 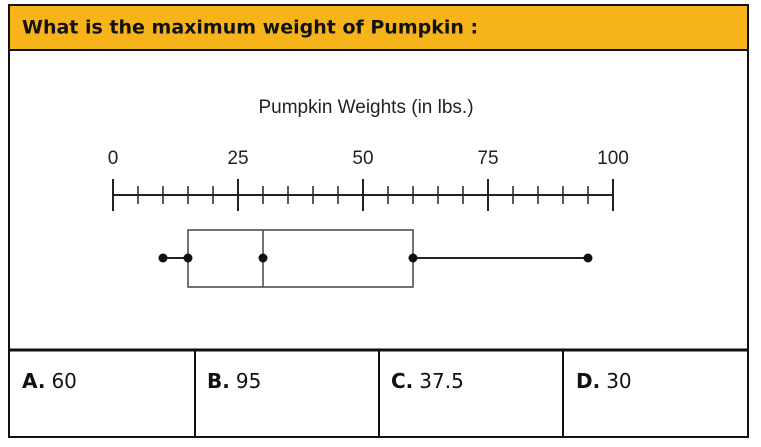 I want to click on answer-option: C. 37.5, so click(x=427, y=381).